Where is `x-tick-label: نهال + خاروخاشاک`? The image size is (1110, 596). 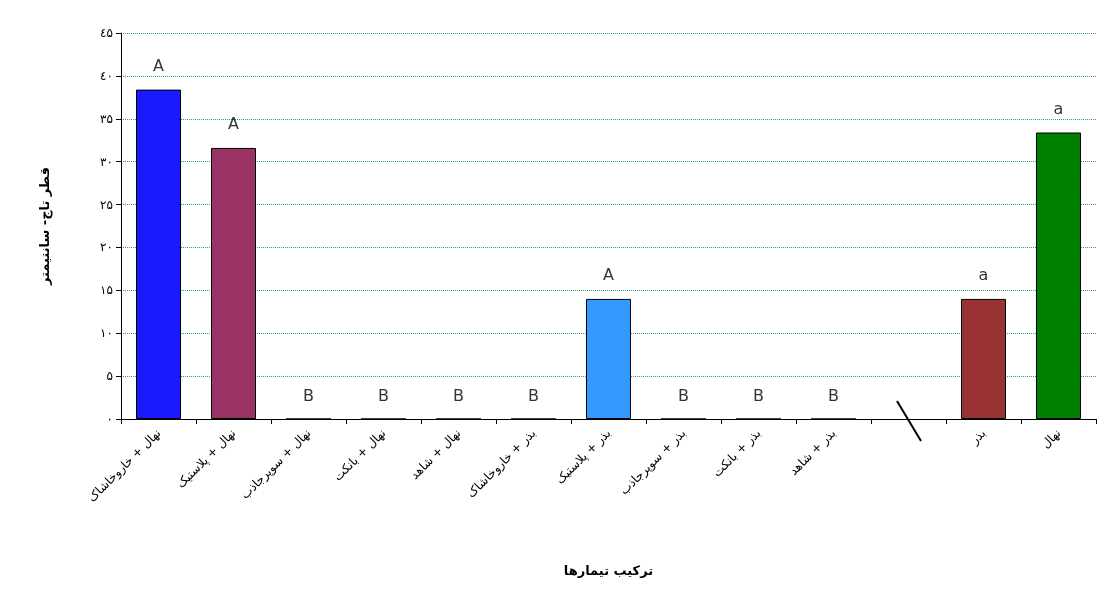 x-tick-label: نهال + خاروخاشاک is located at coordinates (124, 466).